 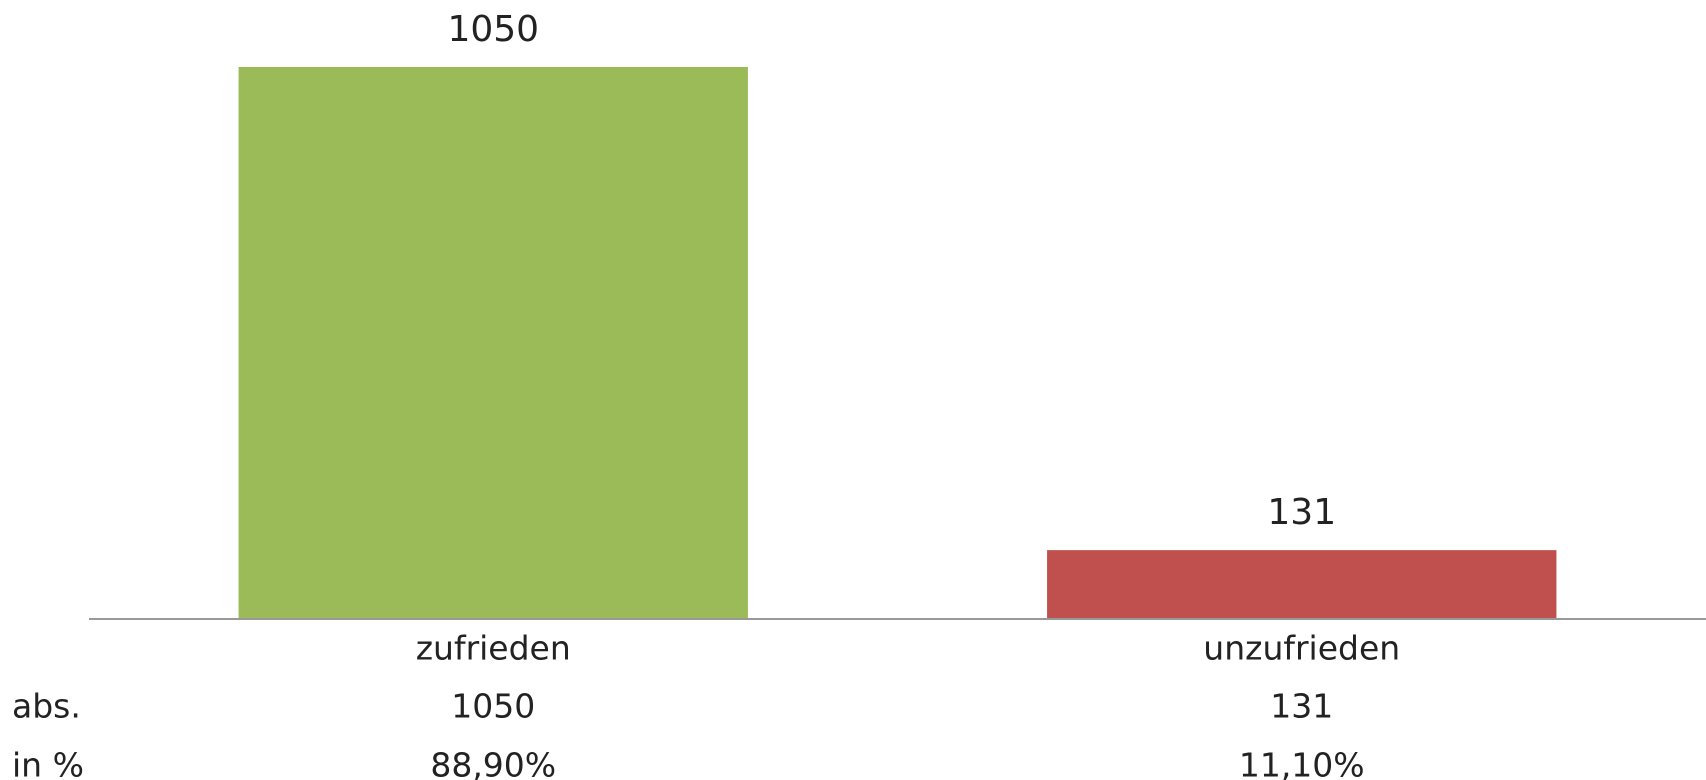 I want to click on table-cell: 11,10%, so click(x=1302, y=763).